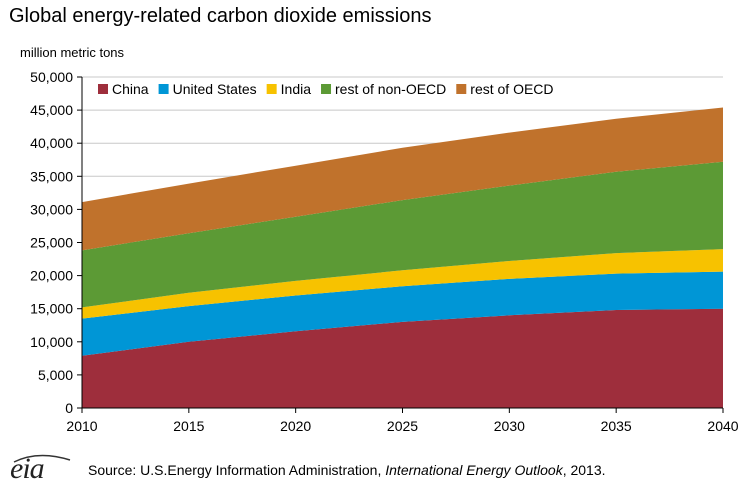 This screenshot has width=751, height=494. What do you see at coordinates (511, 89) in the screenshot?
I see `legend-label-rest-of-oecd: rest of OECD` at bounding box center [511, 89].